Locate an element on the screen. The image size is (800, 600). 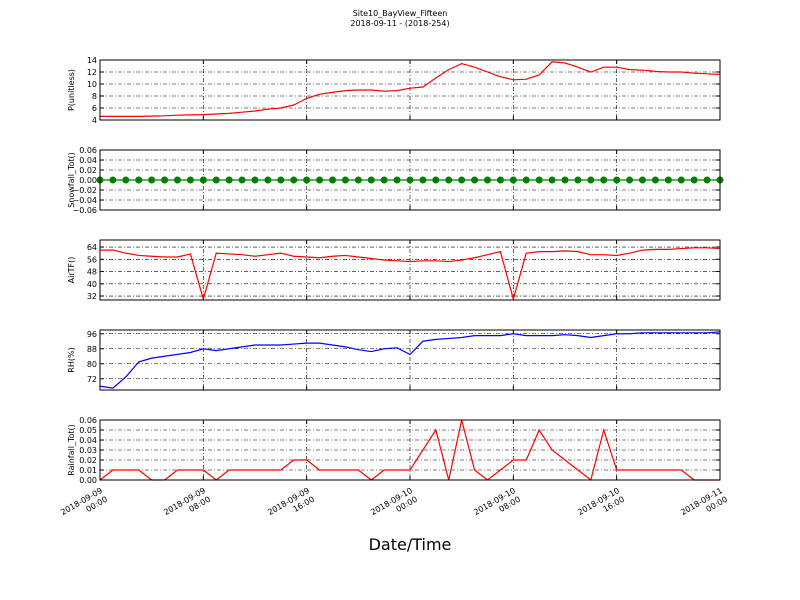
y-tick-label: 32 is located at coordinates (92, 296).